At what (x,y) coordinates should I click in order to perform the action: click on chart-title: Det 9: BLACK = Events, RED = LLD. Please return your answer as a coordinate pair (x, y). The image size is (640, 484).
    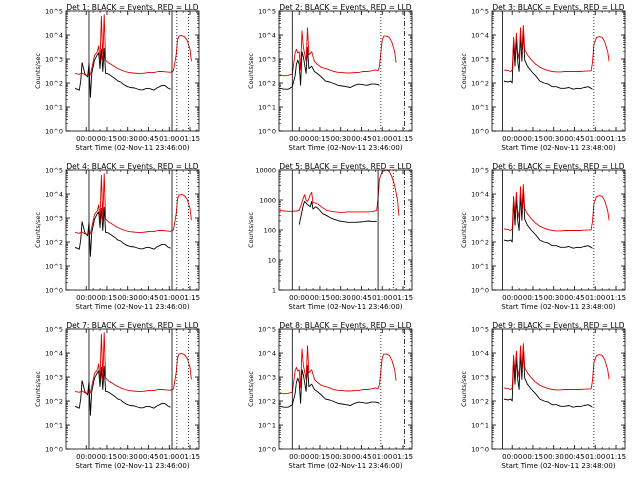
    Looking at the image, I should click on (558, 325).